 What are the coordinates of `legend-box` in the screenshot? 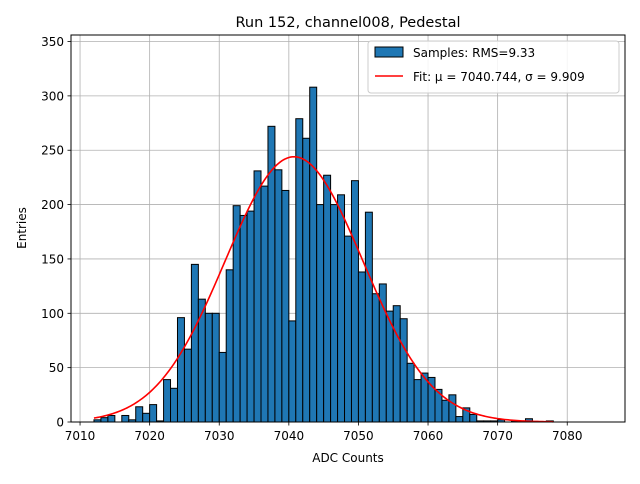 It's located at (493, 67).